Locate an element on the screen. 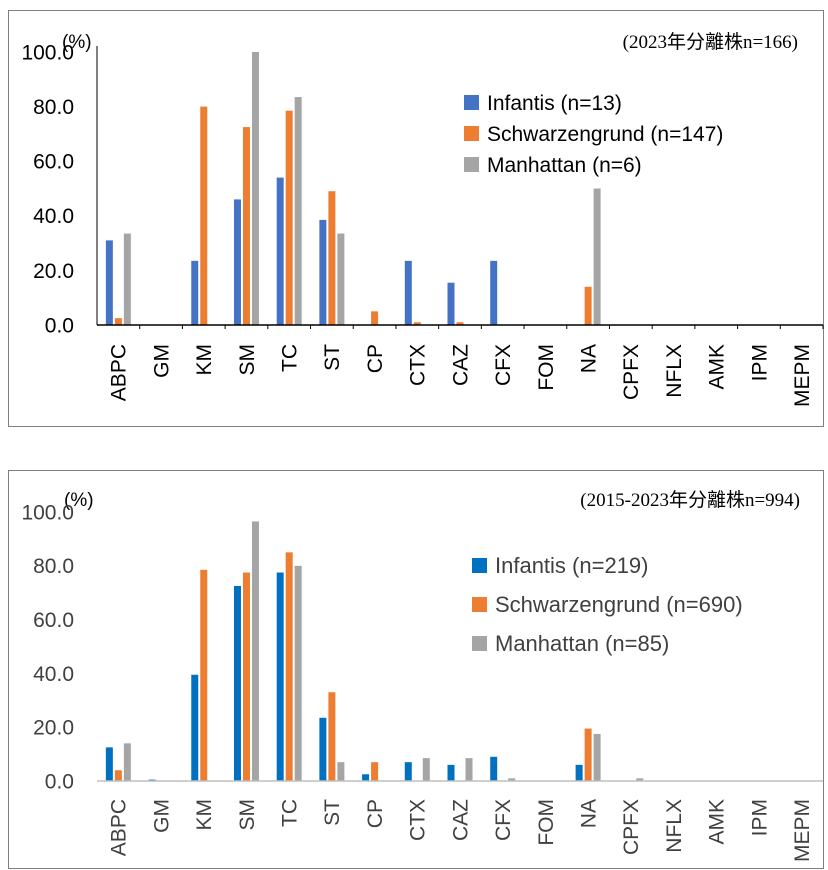 The width and height of the screenshot is (828, 870). legend-label-schwarzengrund: Schwarzengrund (n=147) is located at coordinates (605, 134).